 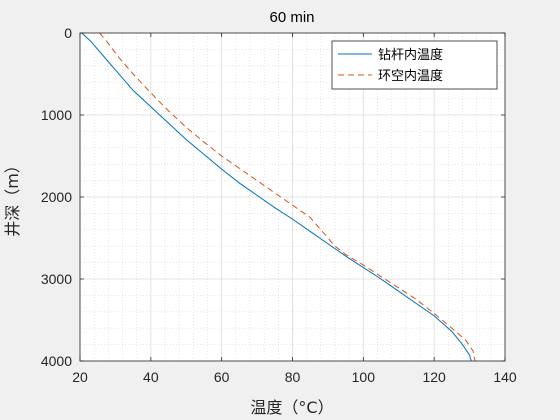 I want to click on x-tick-label: 60, so click(x=222, y=377).